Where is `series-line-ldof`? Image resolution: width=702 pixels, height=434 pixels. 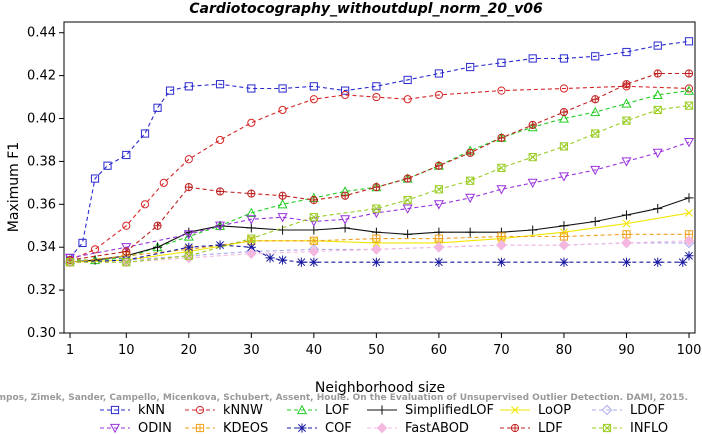
series-line-ldof is located at coordinates (379, 252).